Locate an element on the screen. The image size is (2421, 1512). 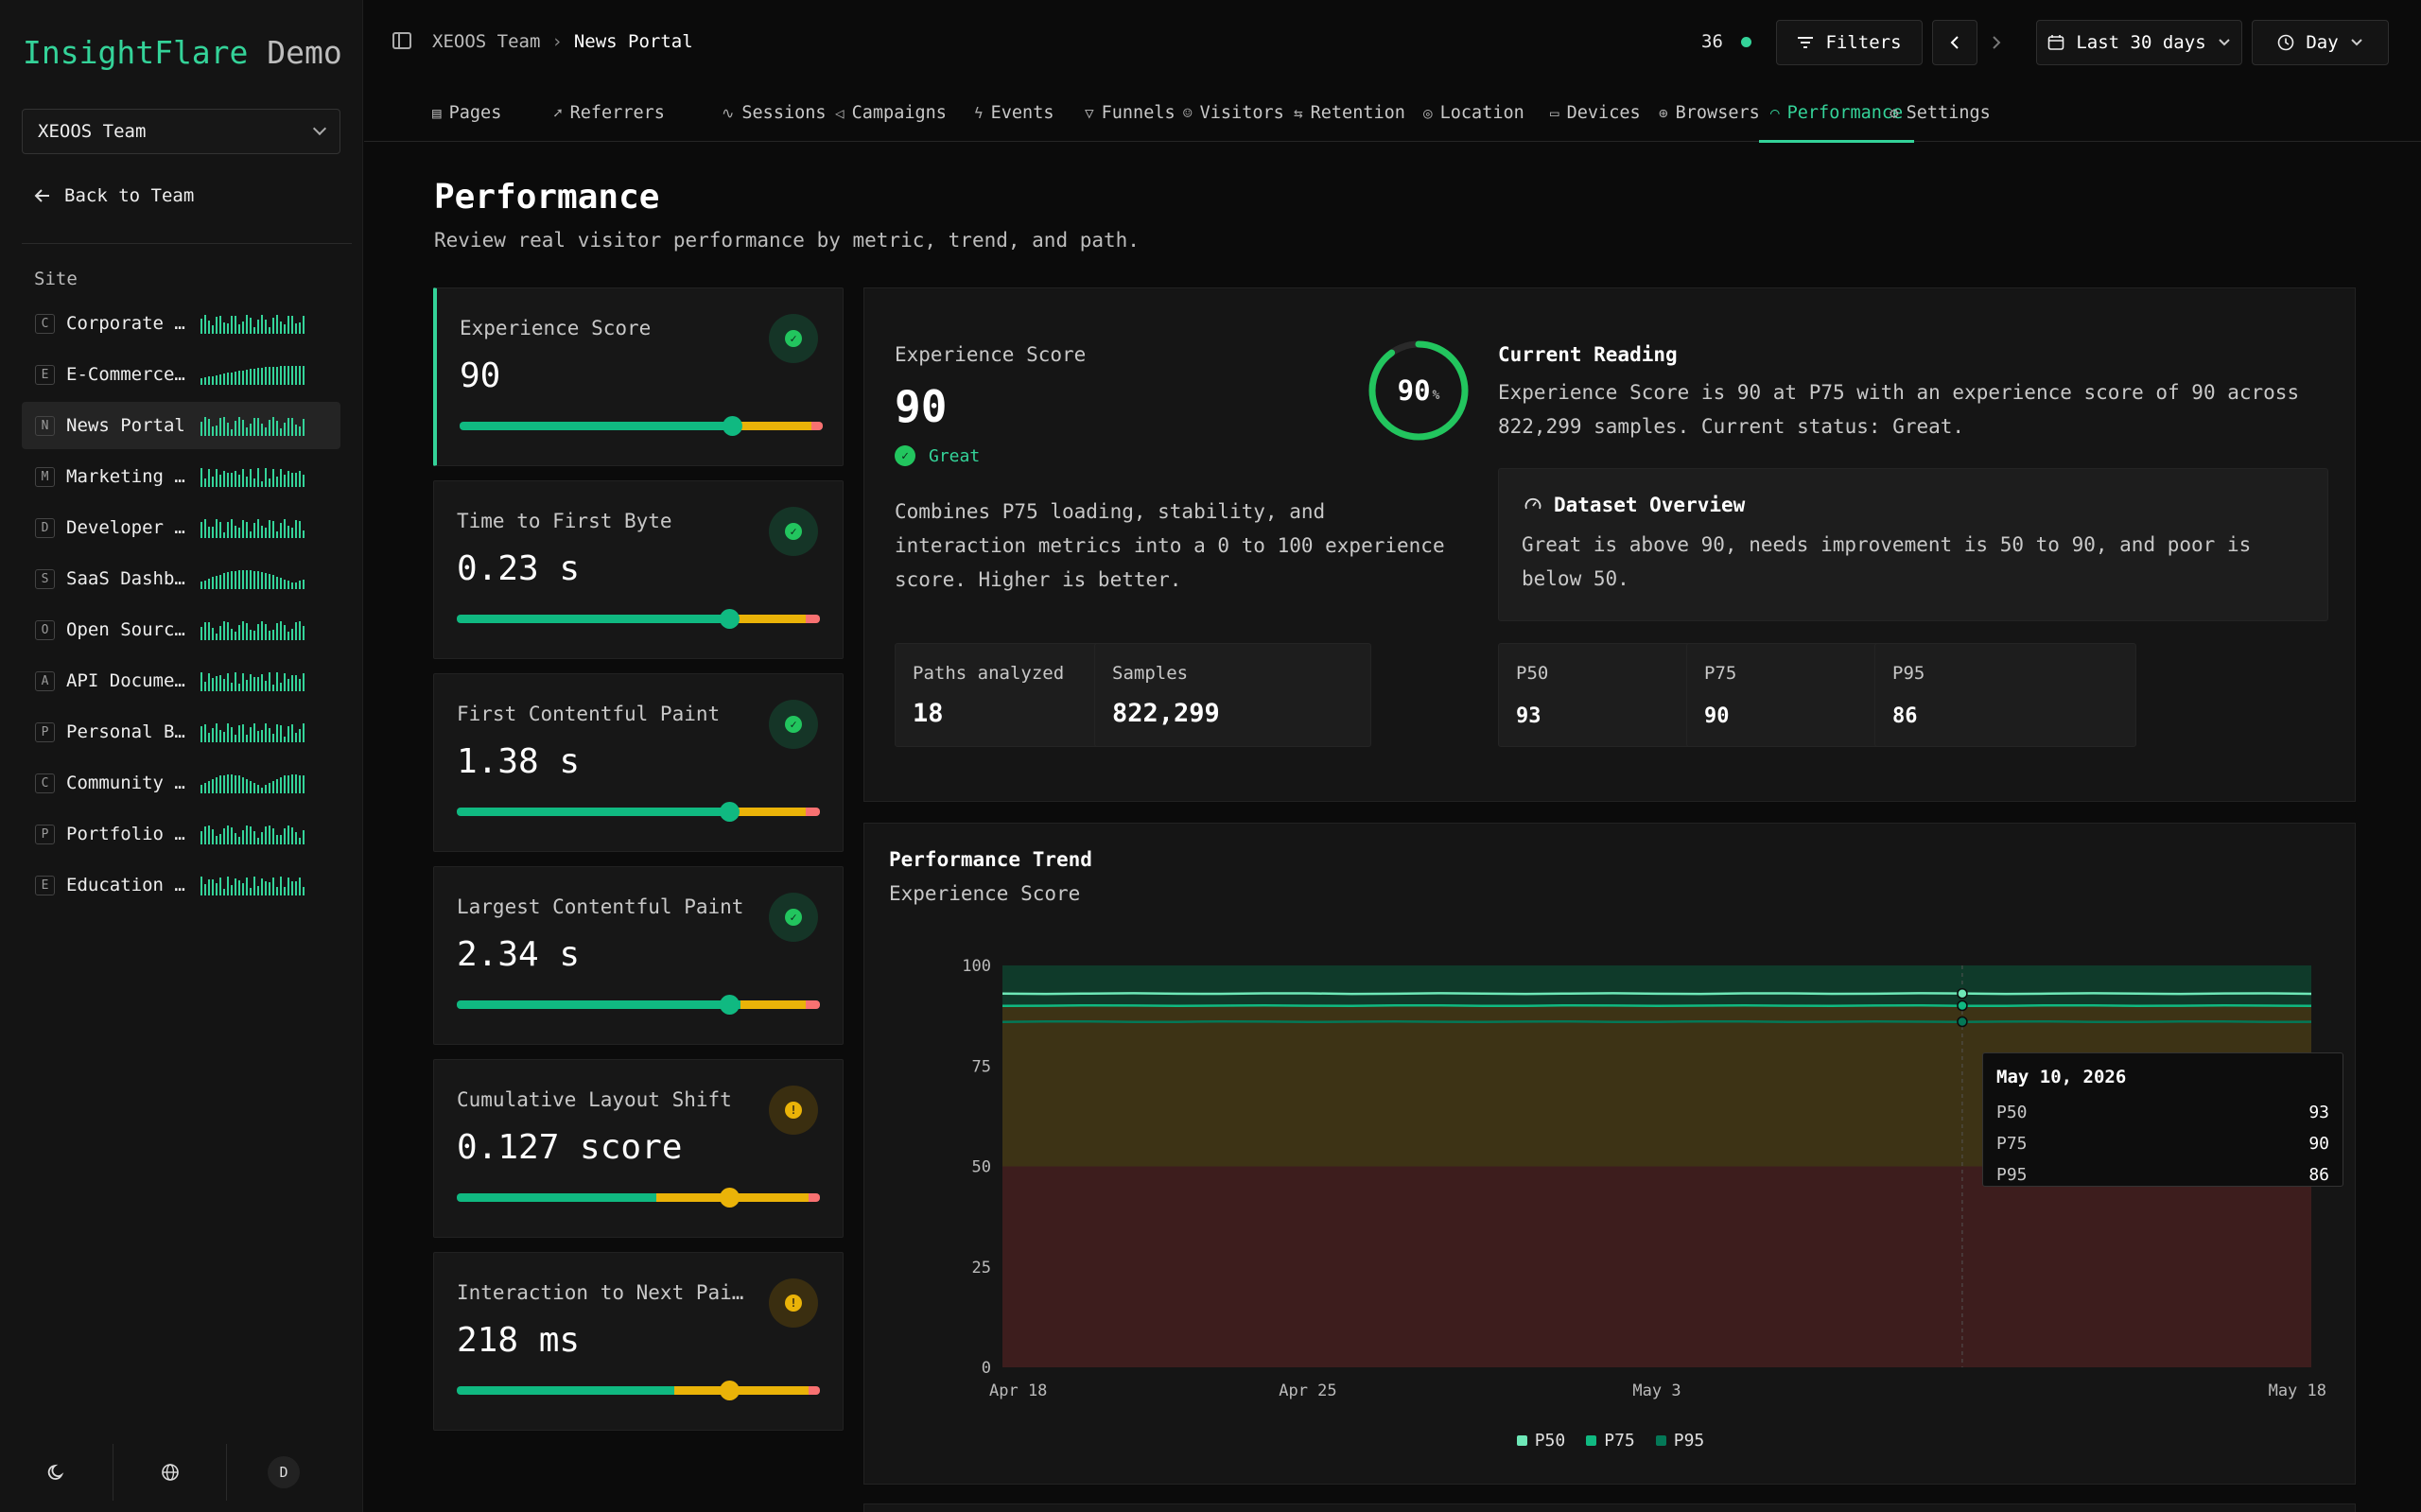
previous-period-button is located at coordinates (1954, 42).